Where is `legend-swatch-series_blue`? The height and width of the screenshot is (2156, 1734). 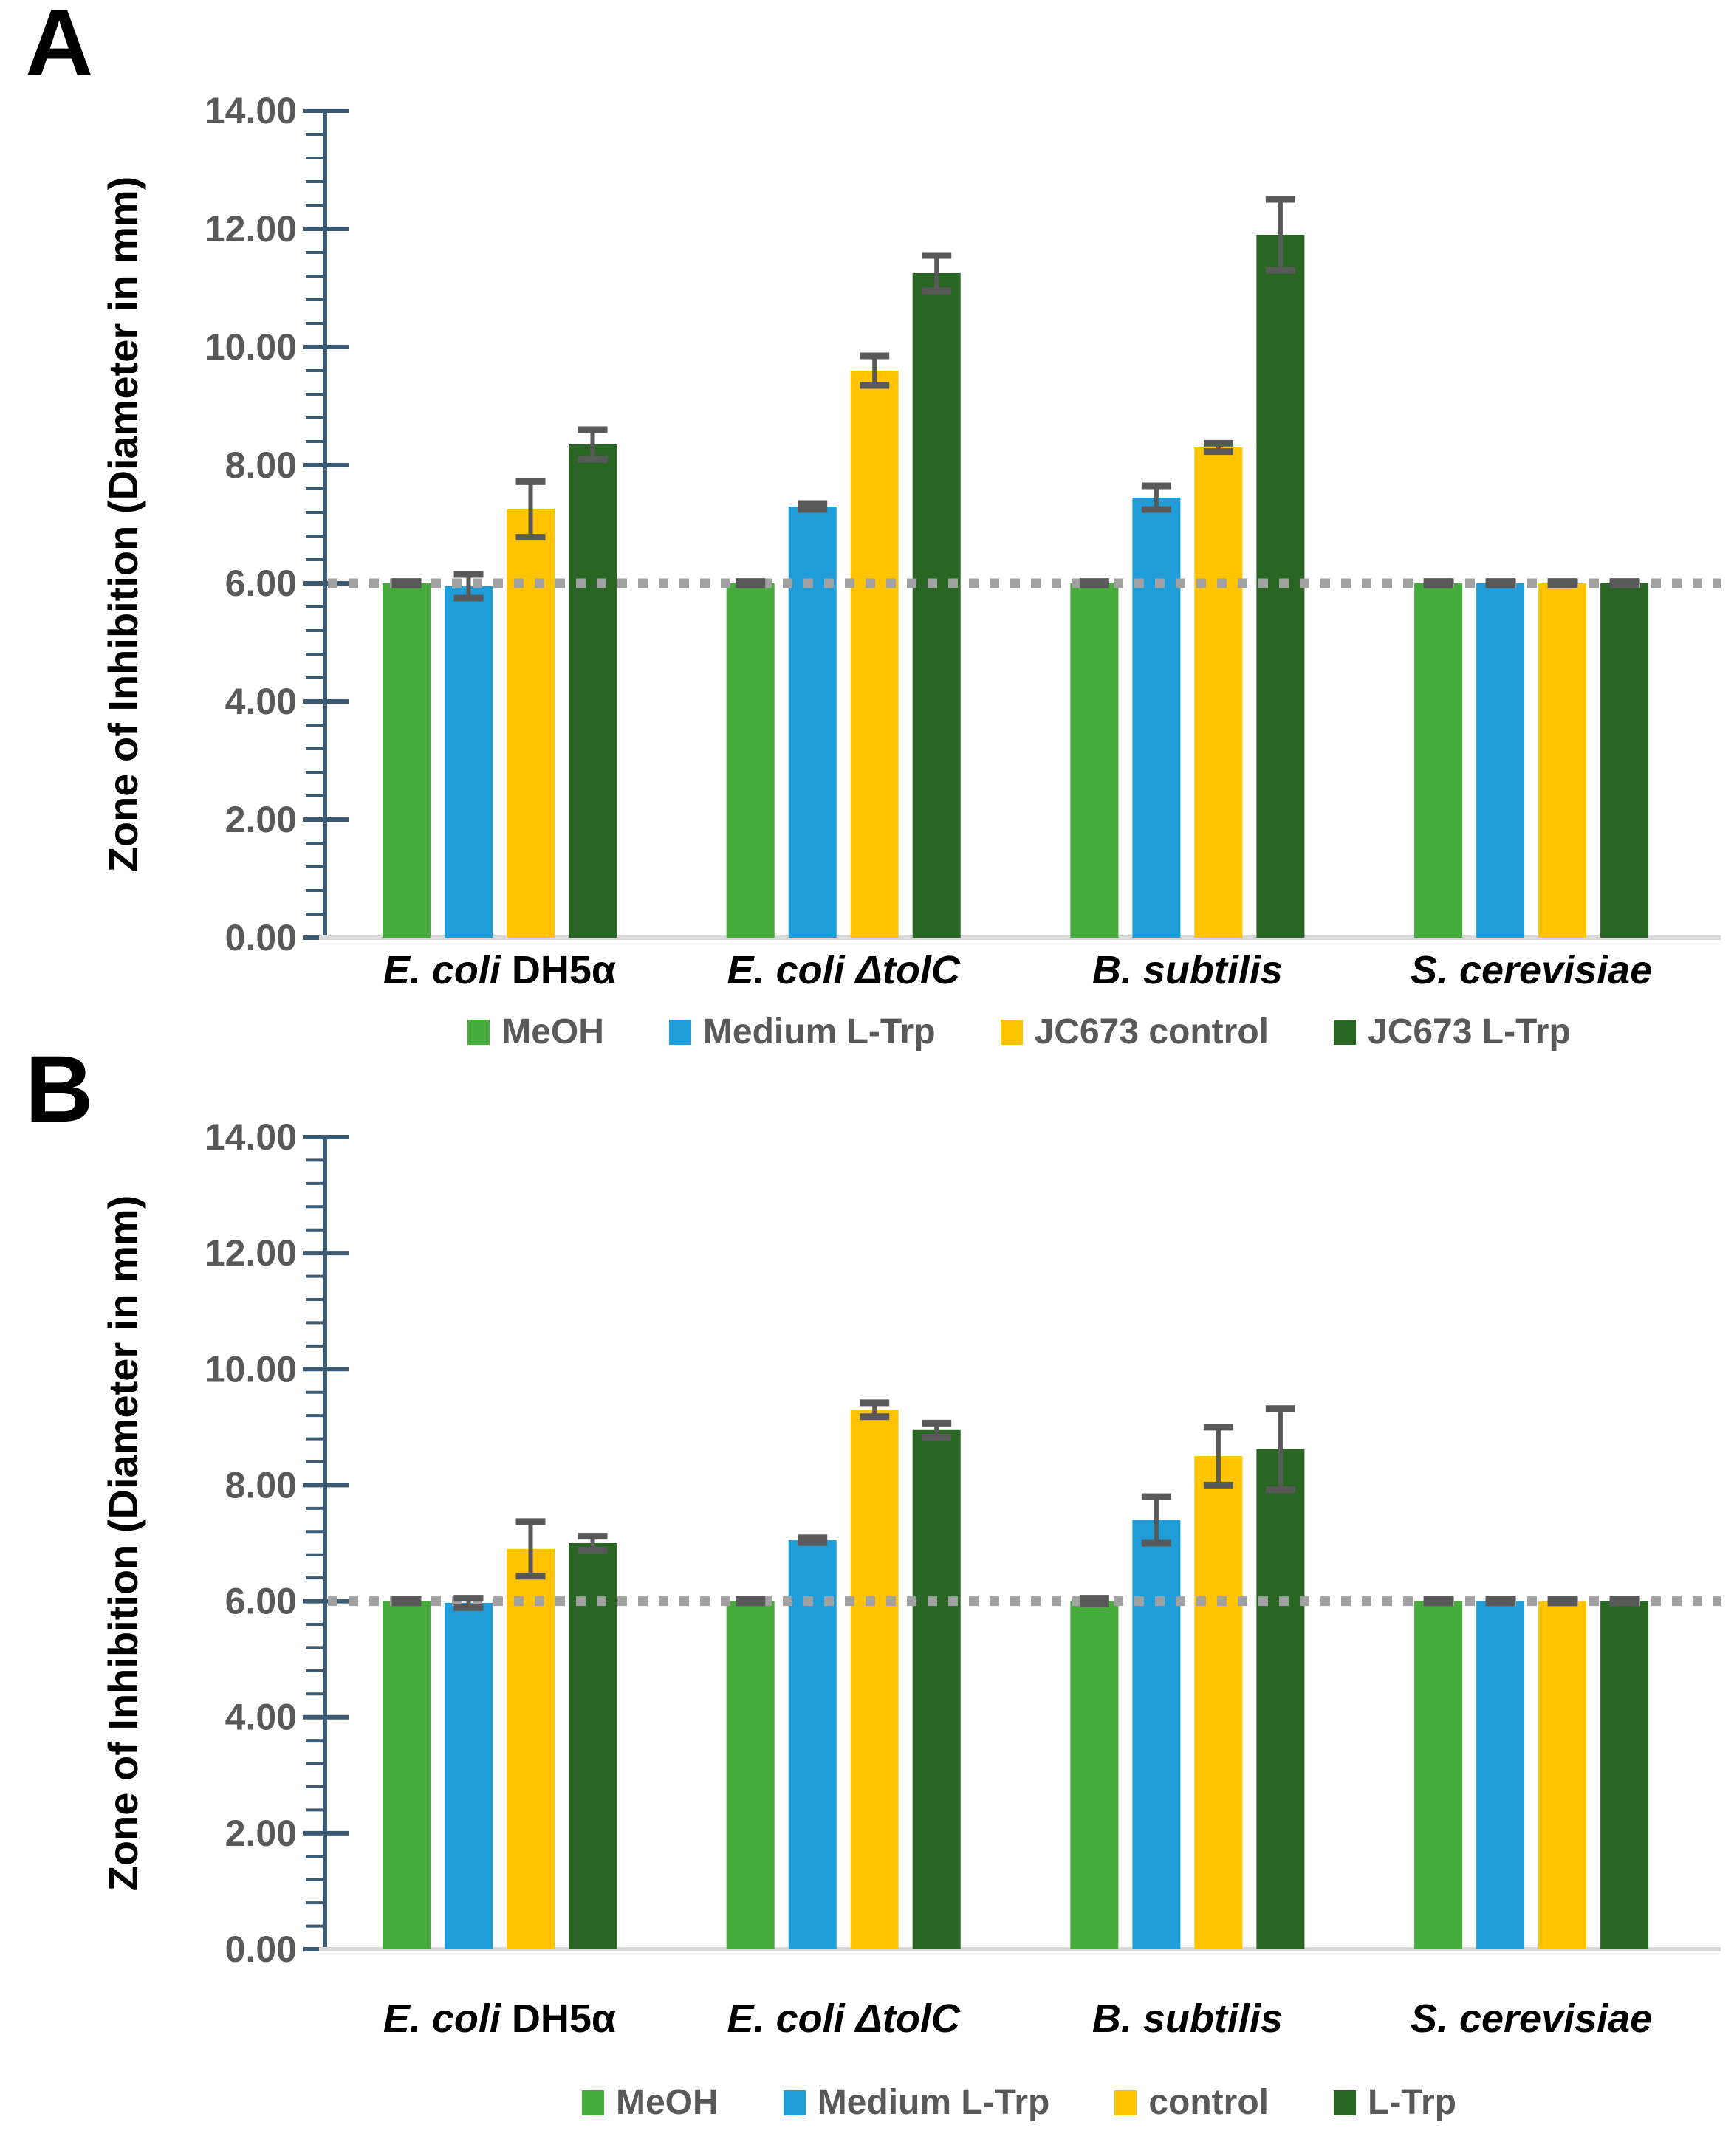
legend-swatch-series_blue is located at coordinates (679, 1033).